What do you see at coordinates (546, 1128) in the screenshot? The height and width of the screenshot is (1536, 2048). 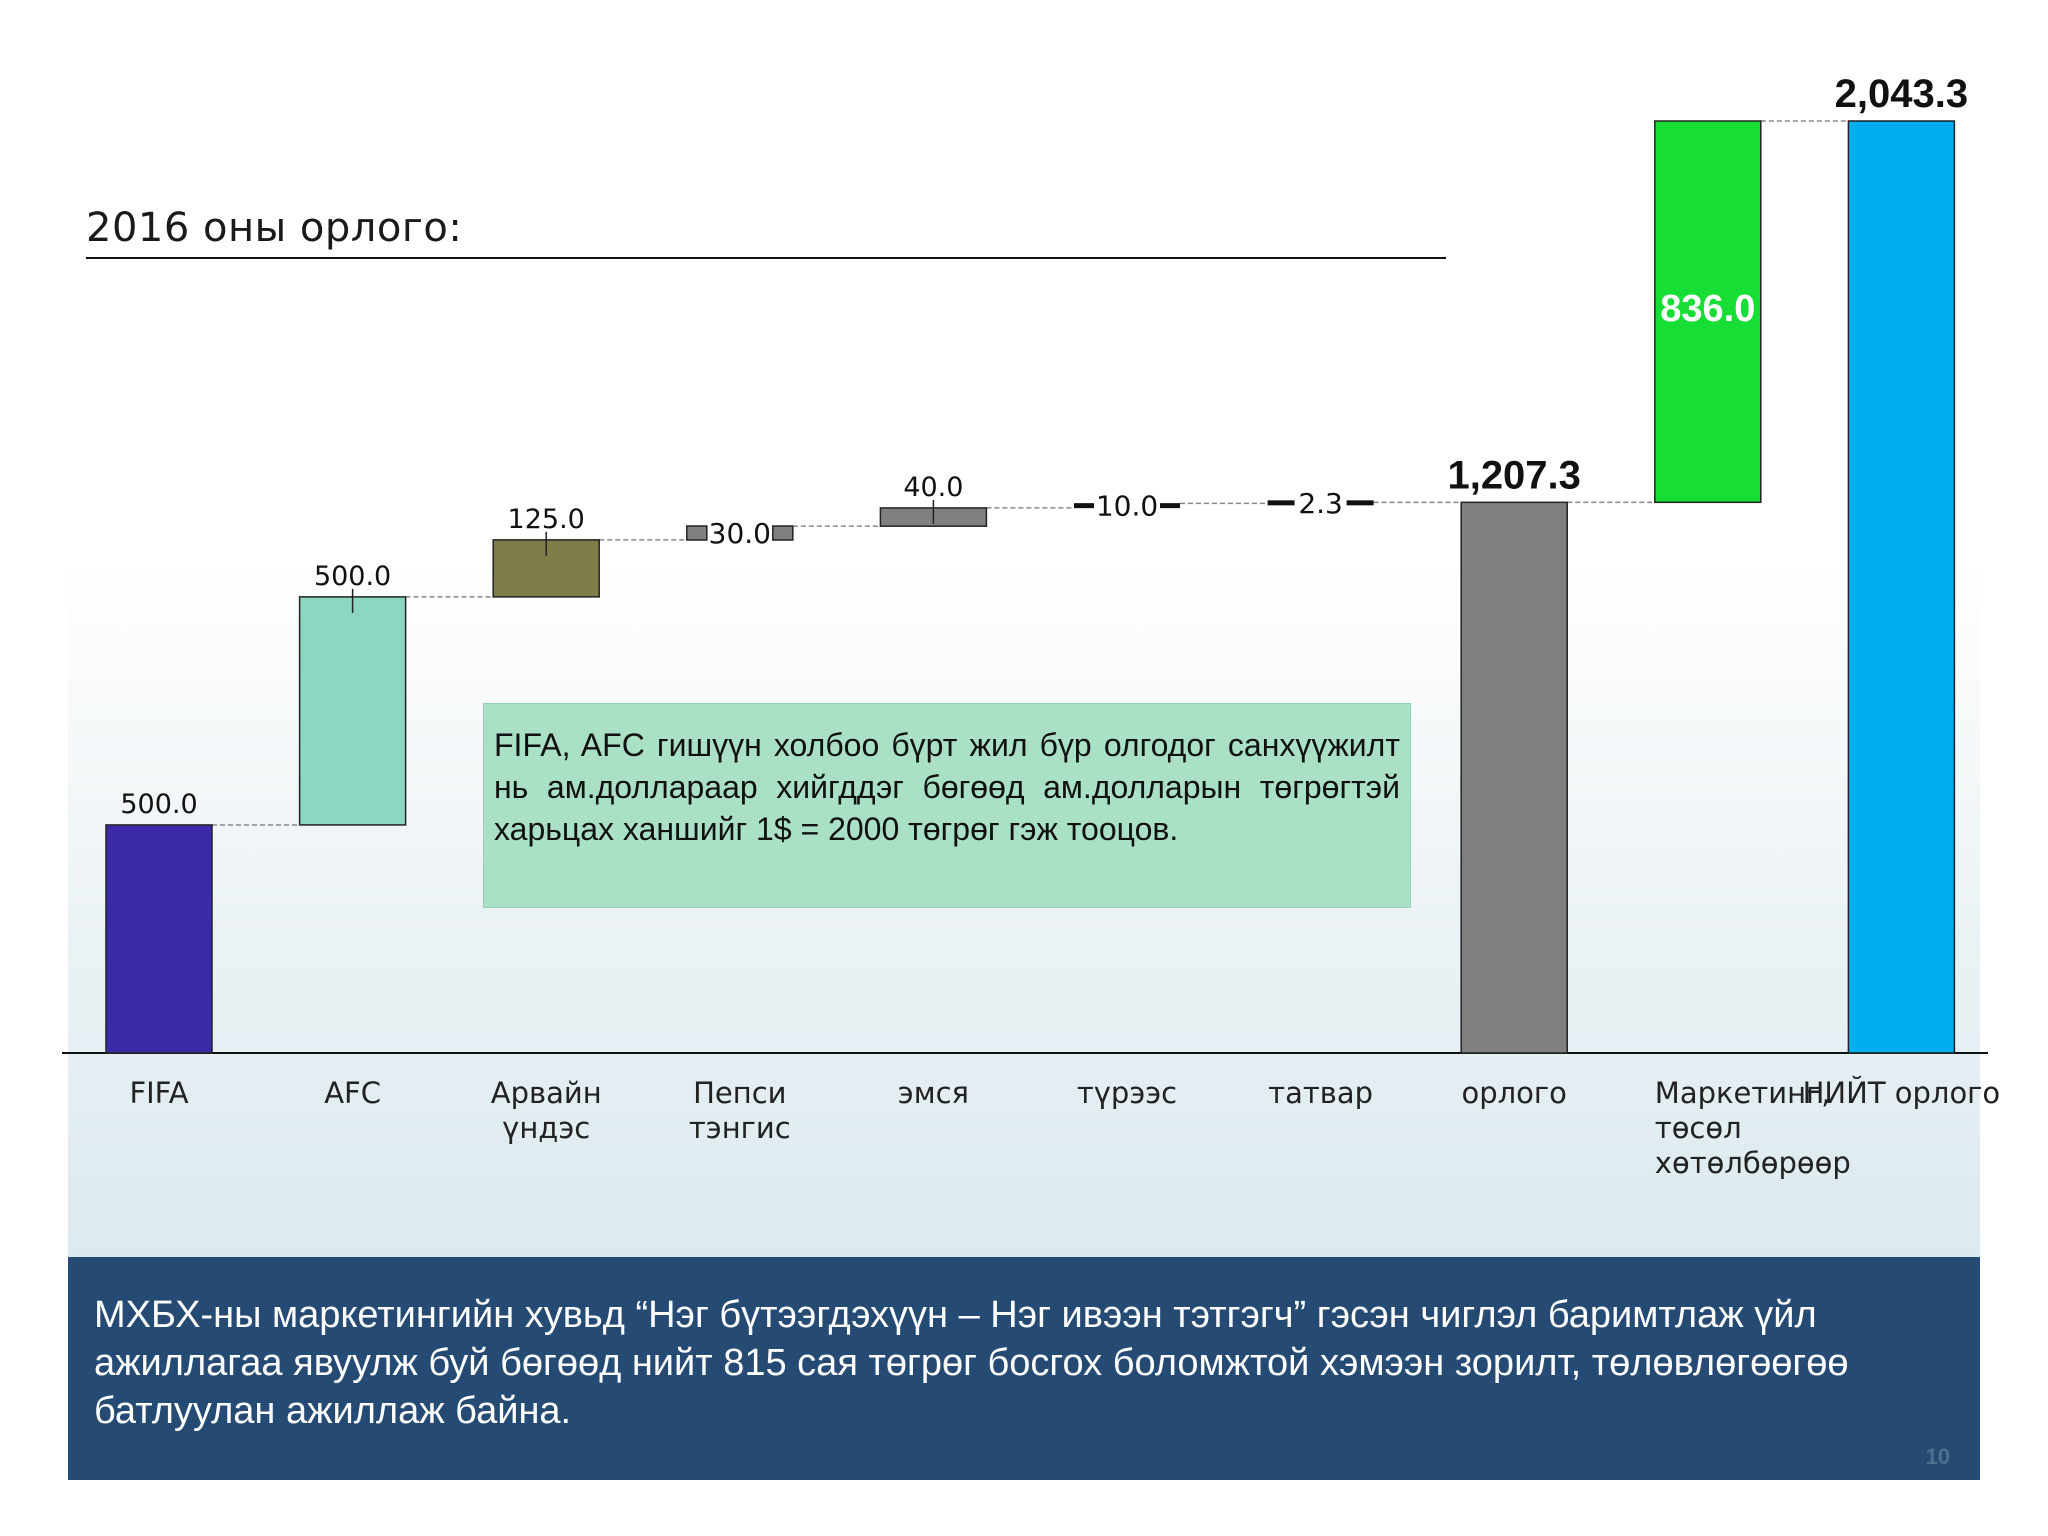 I see `category-label: үндэс` at bounding box center [546, 1128].